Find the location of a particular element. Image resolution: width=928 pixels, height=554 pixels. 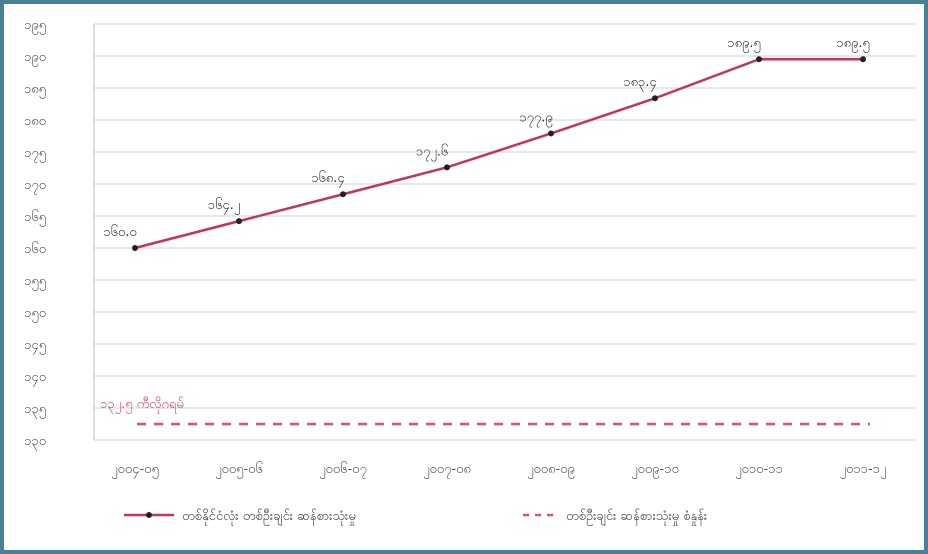

x-tick-label: ၂၀၀၄-၀၅ is located at coordinates (135, 470).